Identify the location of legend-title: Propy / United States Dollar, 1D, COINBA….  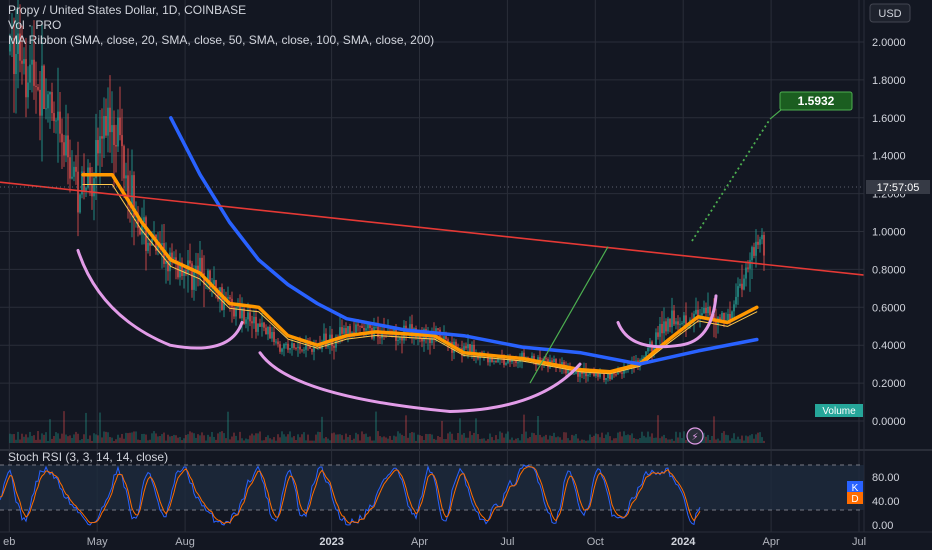
(127, 10).